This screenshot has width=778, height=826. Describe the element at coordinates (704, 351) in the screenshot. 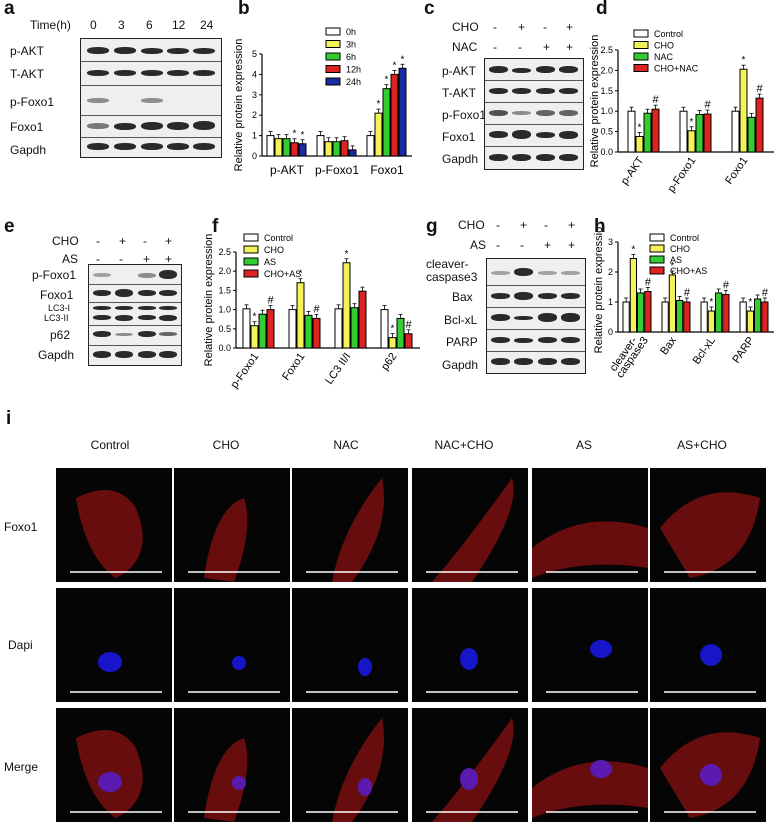

I see `category-label: Bcl-xL` at that location.